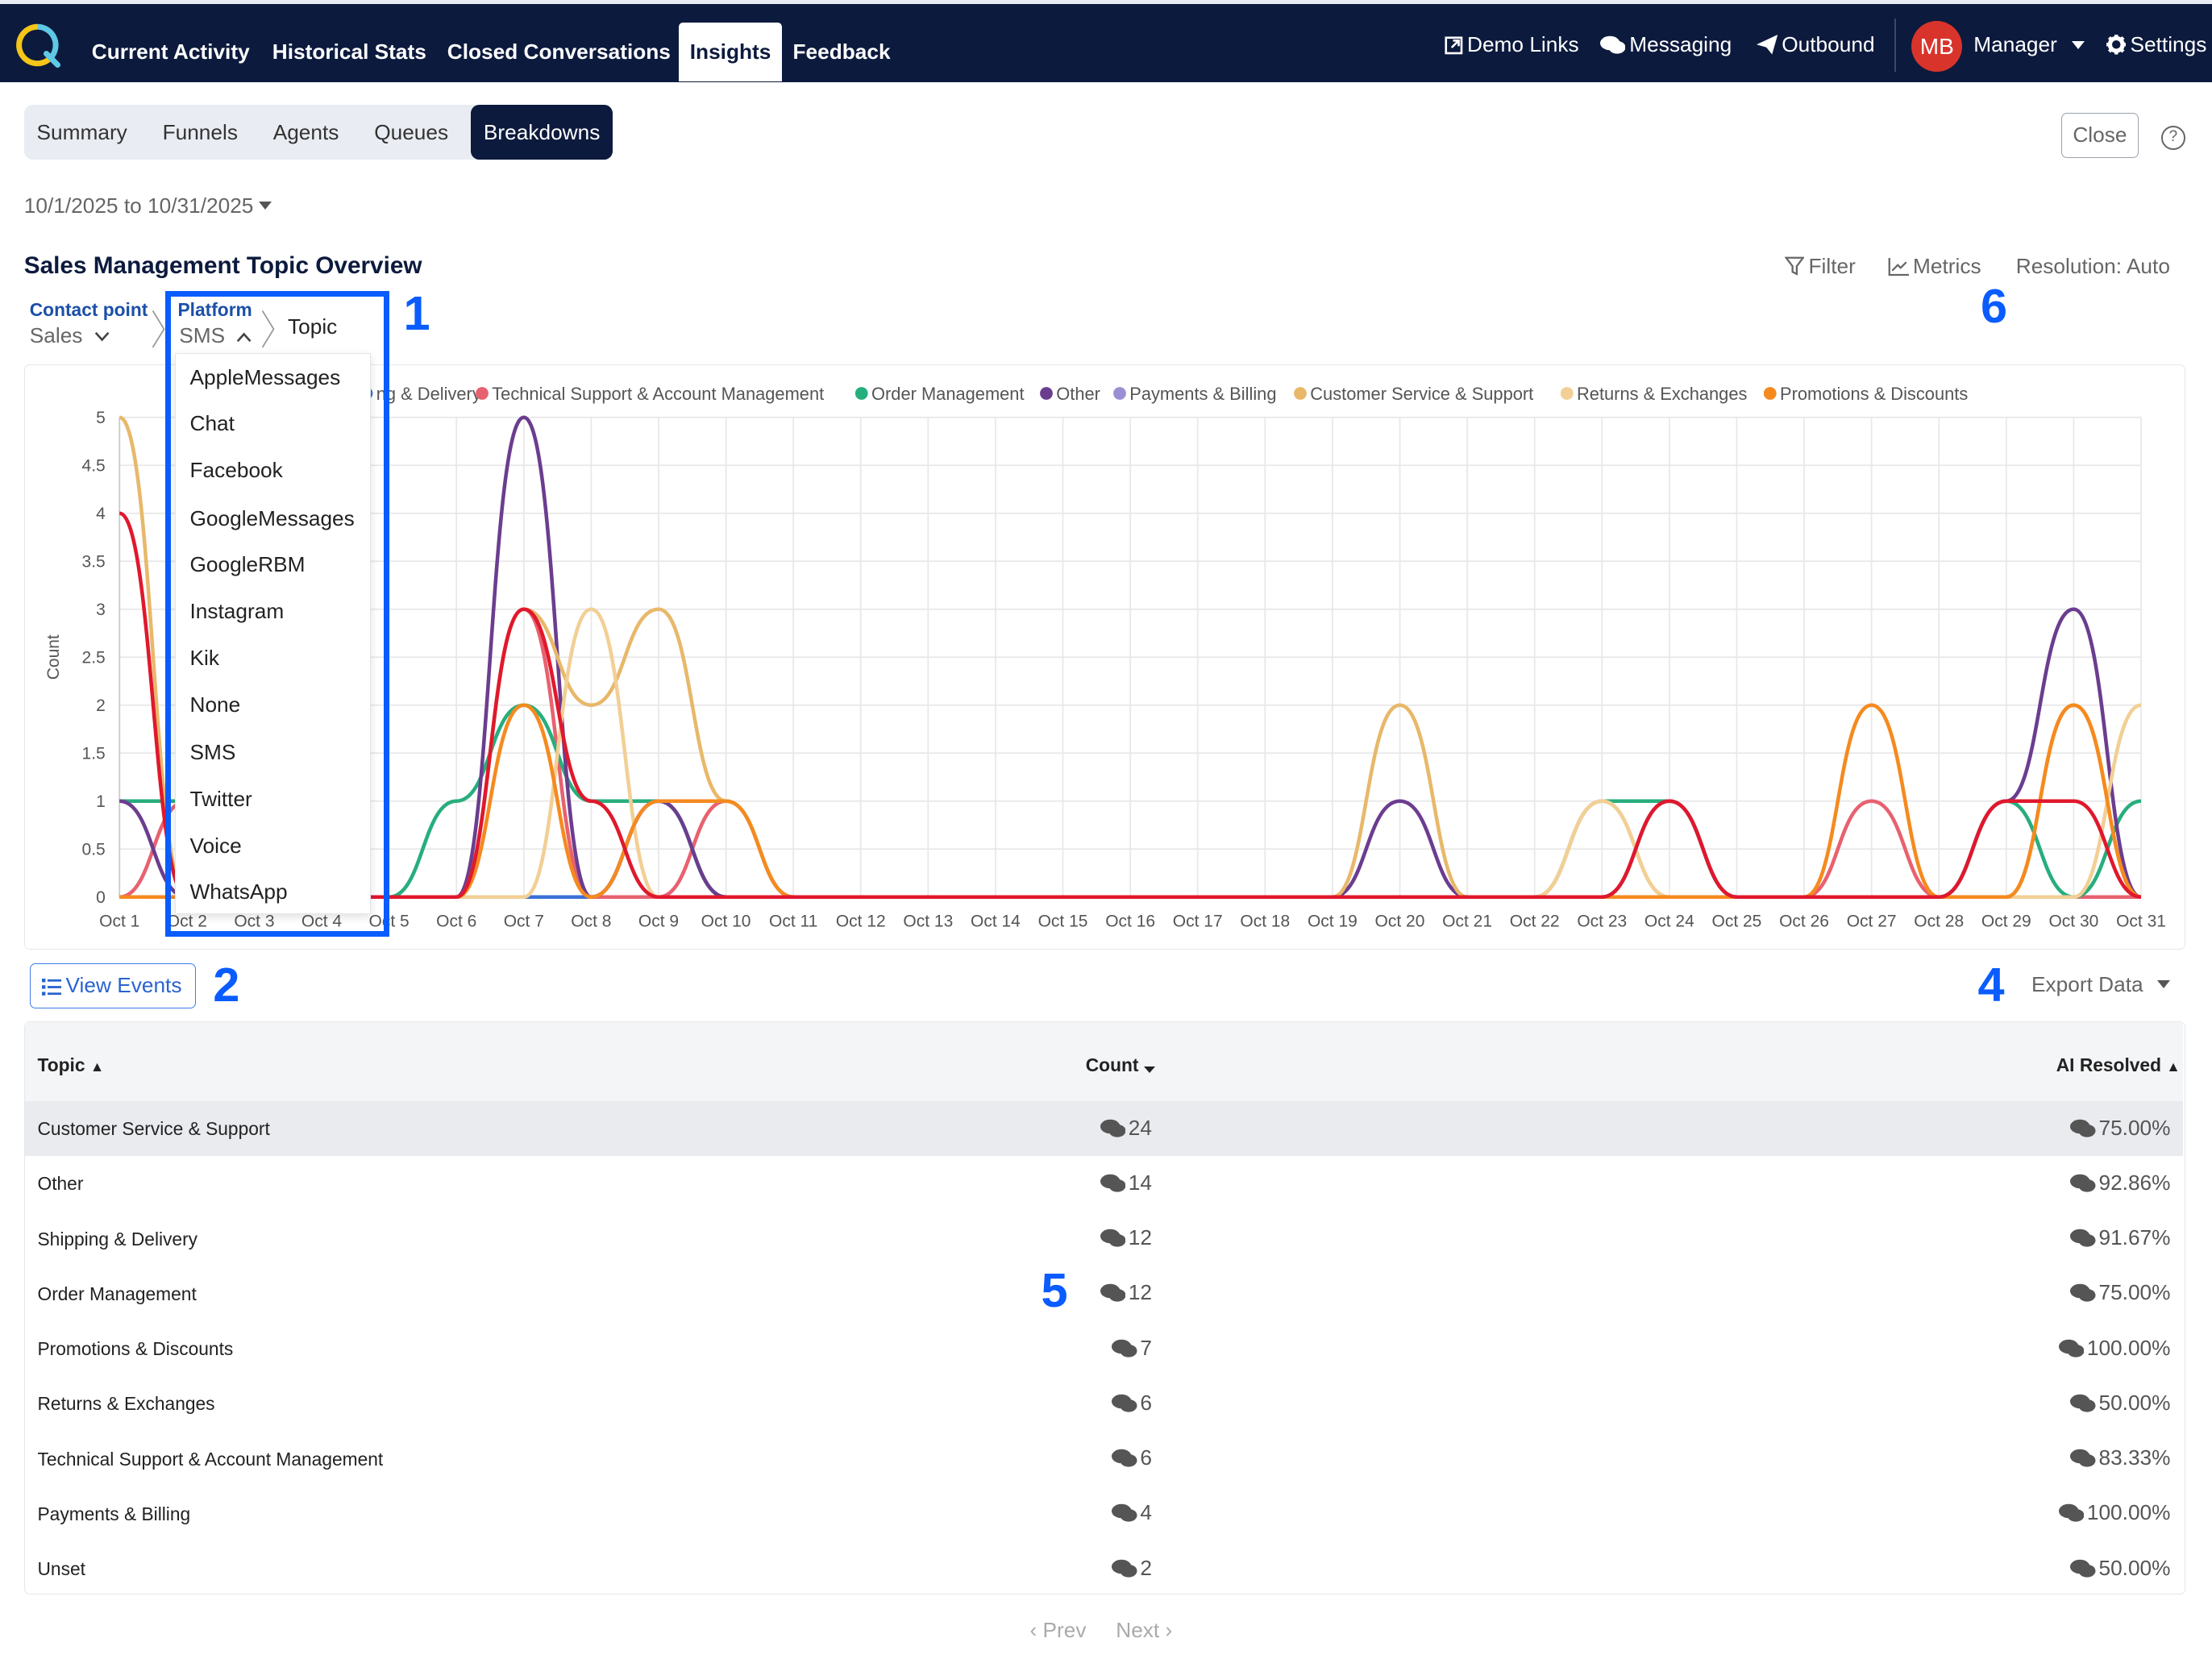 The image size is (2212, 1659). What do you see at coordinates (1120, 1065) in the screenshot?
I see `count-column-header: Count` at bounding box center [1120, 1065].